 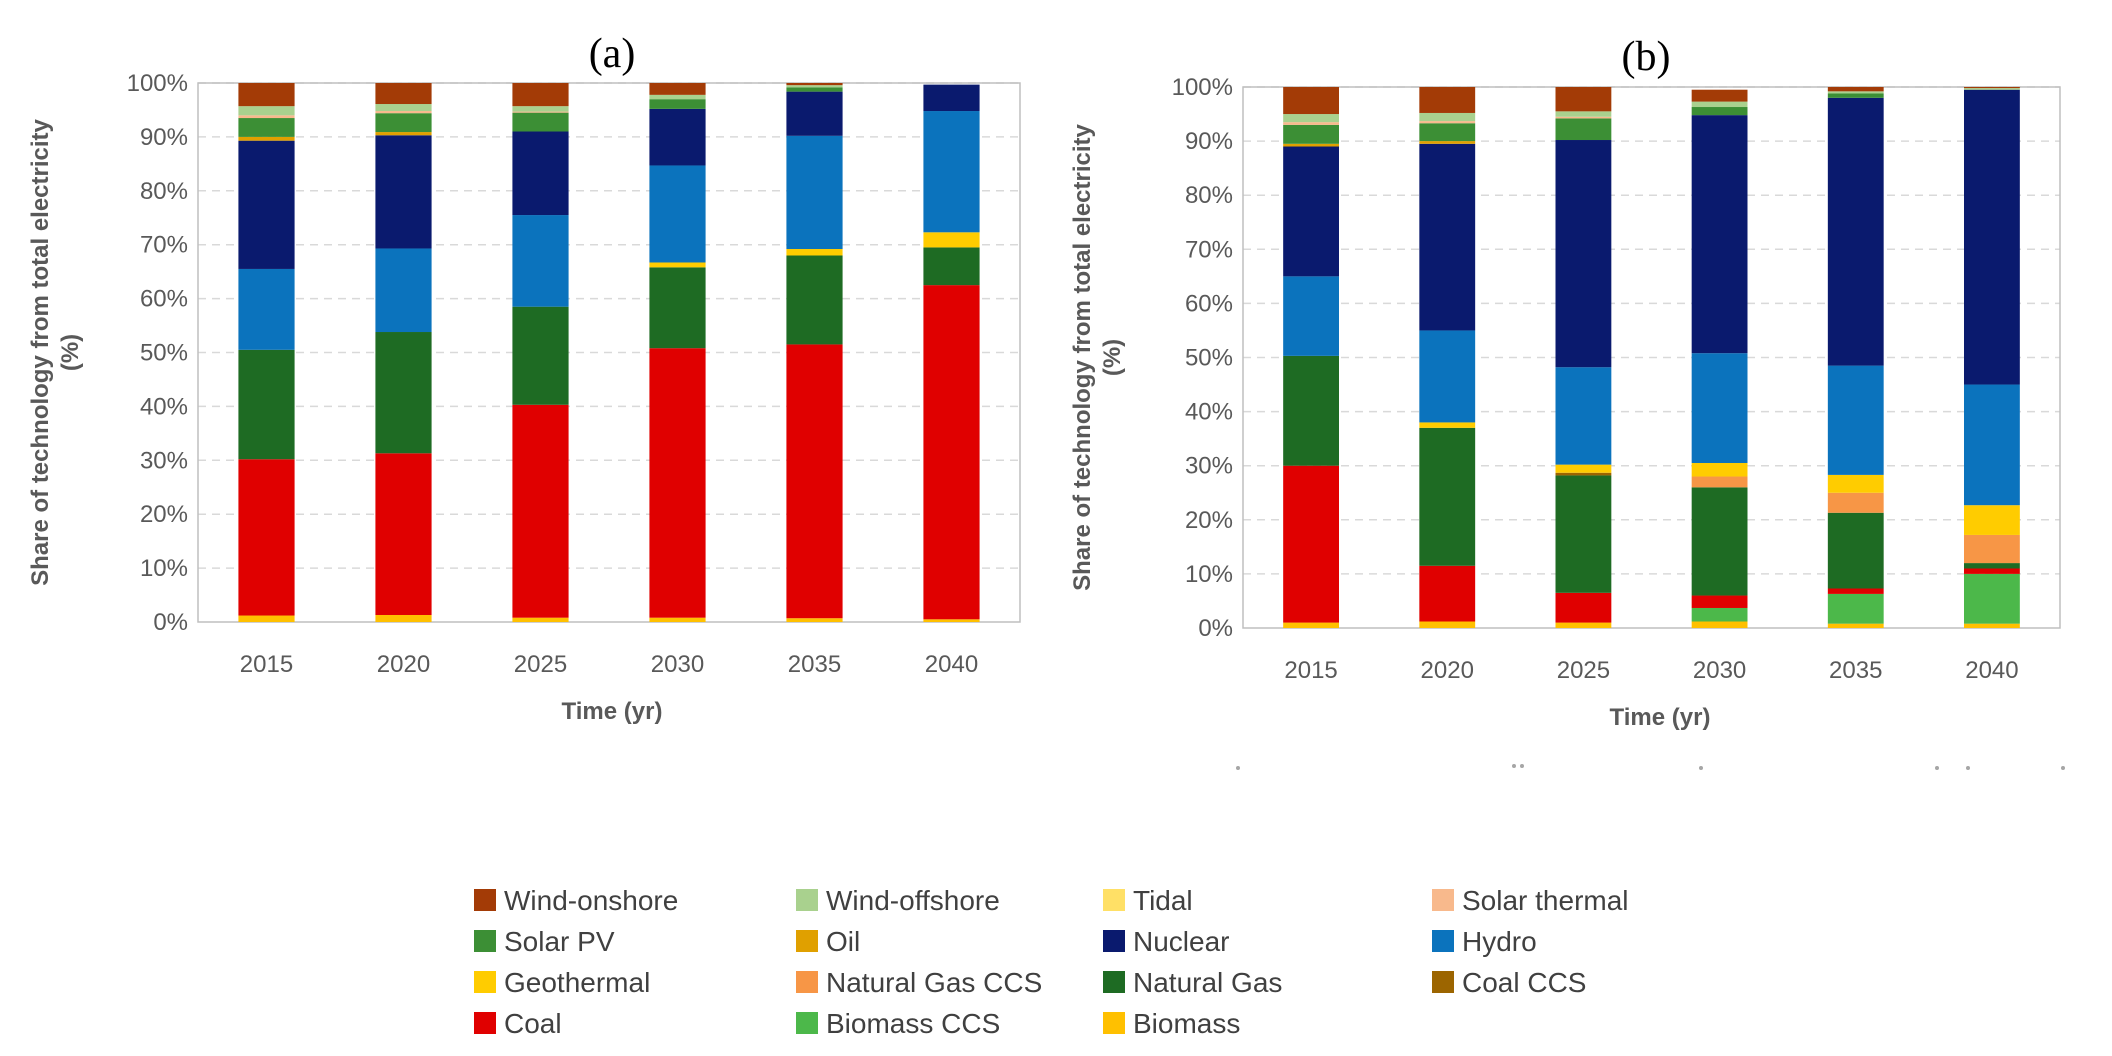 I want to click on bar-segment-biomass-2040, so click(x=951, y=620).